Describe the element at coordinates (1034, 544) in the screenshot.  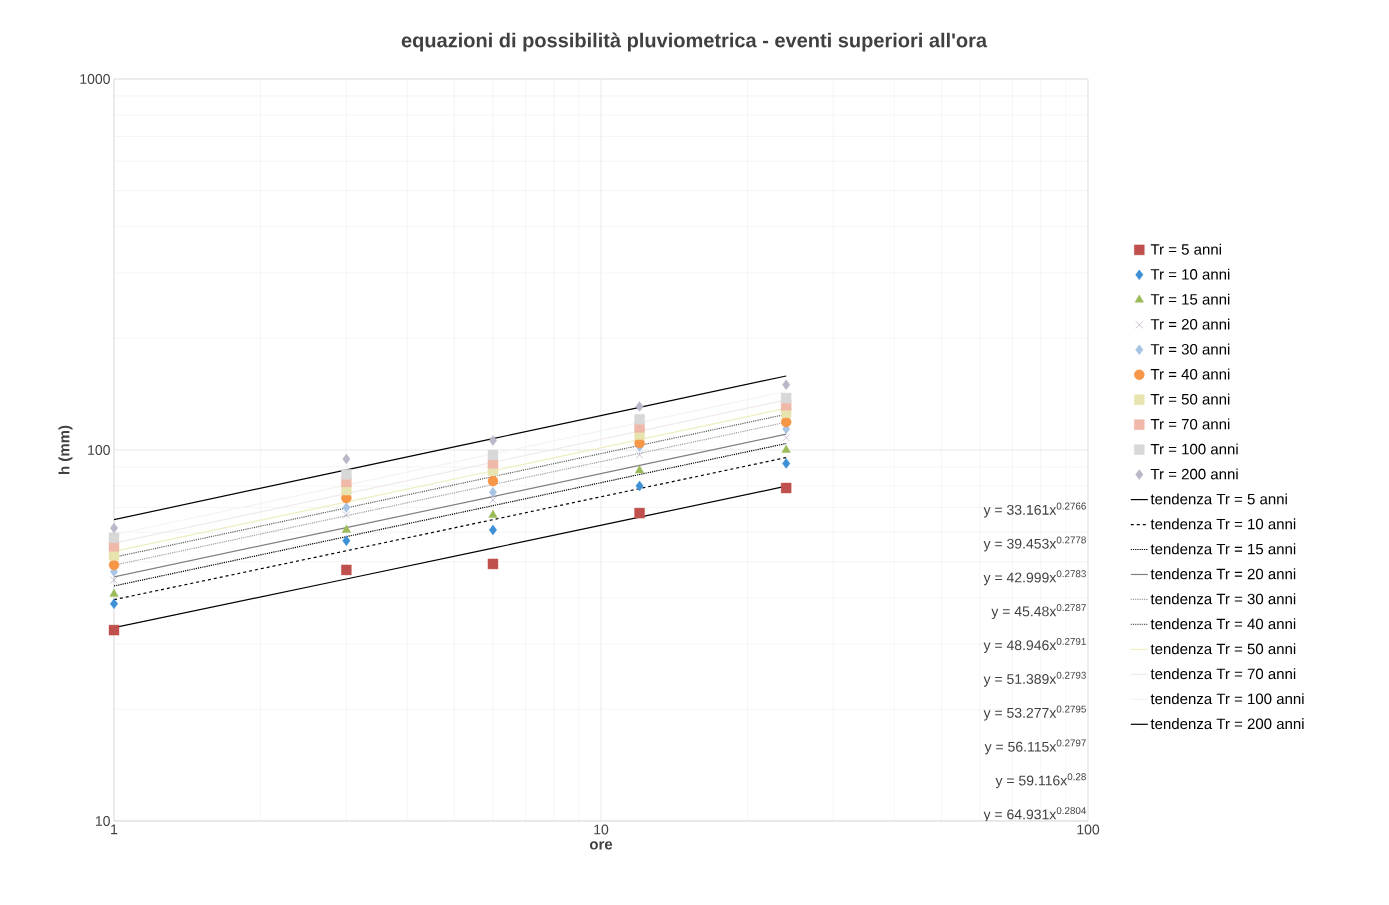
I see `annotation: y = 39.453x$^{0.2778}$` at that location.